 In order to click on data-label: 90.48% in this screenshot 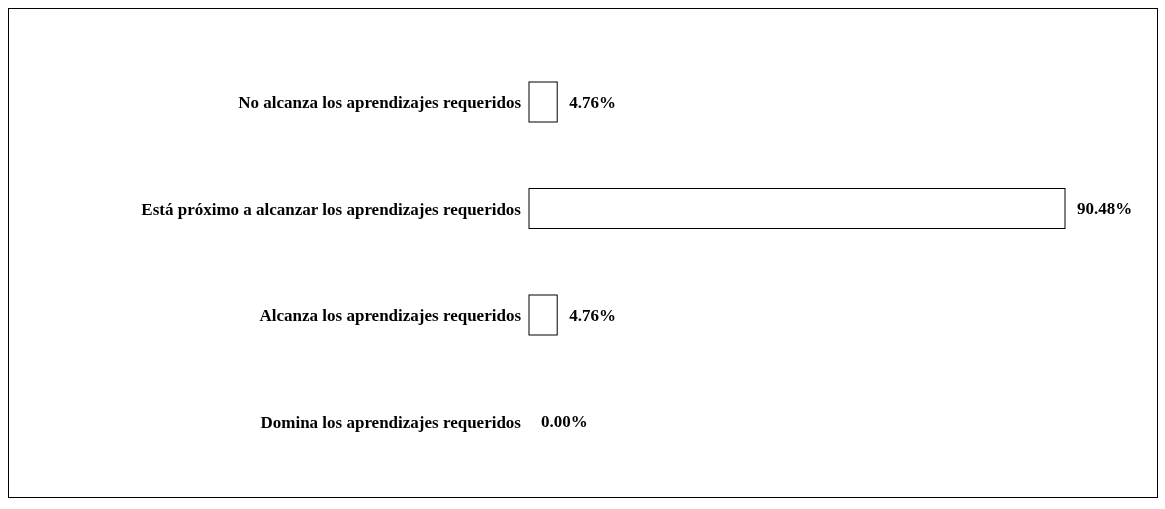, I will do `click(1105, 208)`.